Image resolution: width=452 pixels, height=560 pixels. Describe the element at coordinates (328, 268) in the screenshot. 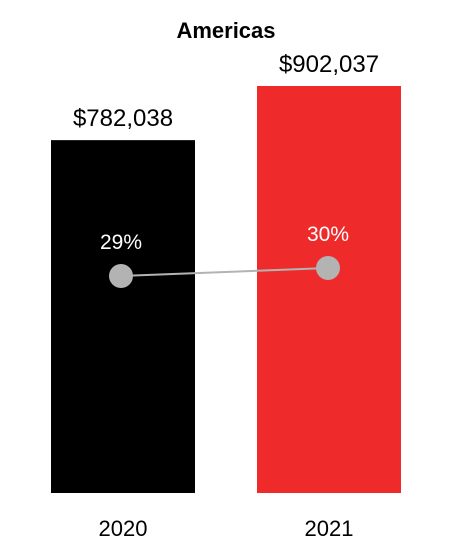

I see `pct-point-2021` at that location.